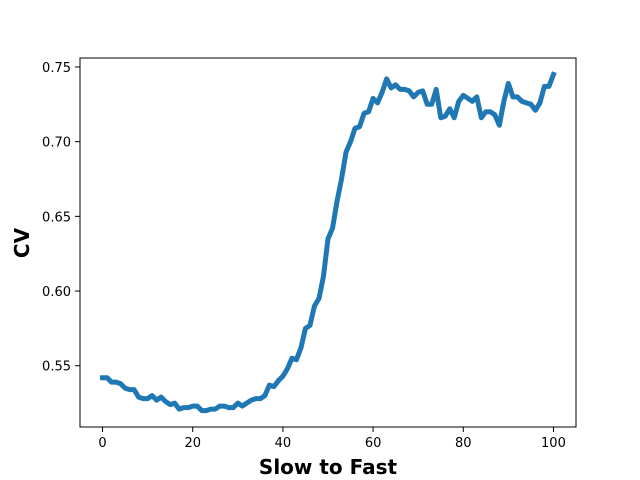  Describe the element at coordinates (56, 143) in the screenshot. I see `y-tick-label: 0.70` at that location.